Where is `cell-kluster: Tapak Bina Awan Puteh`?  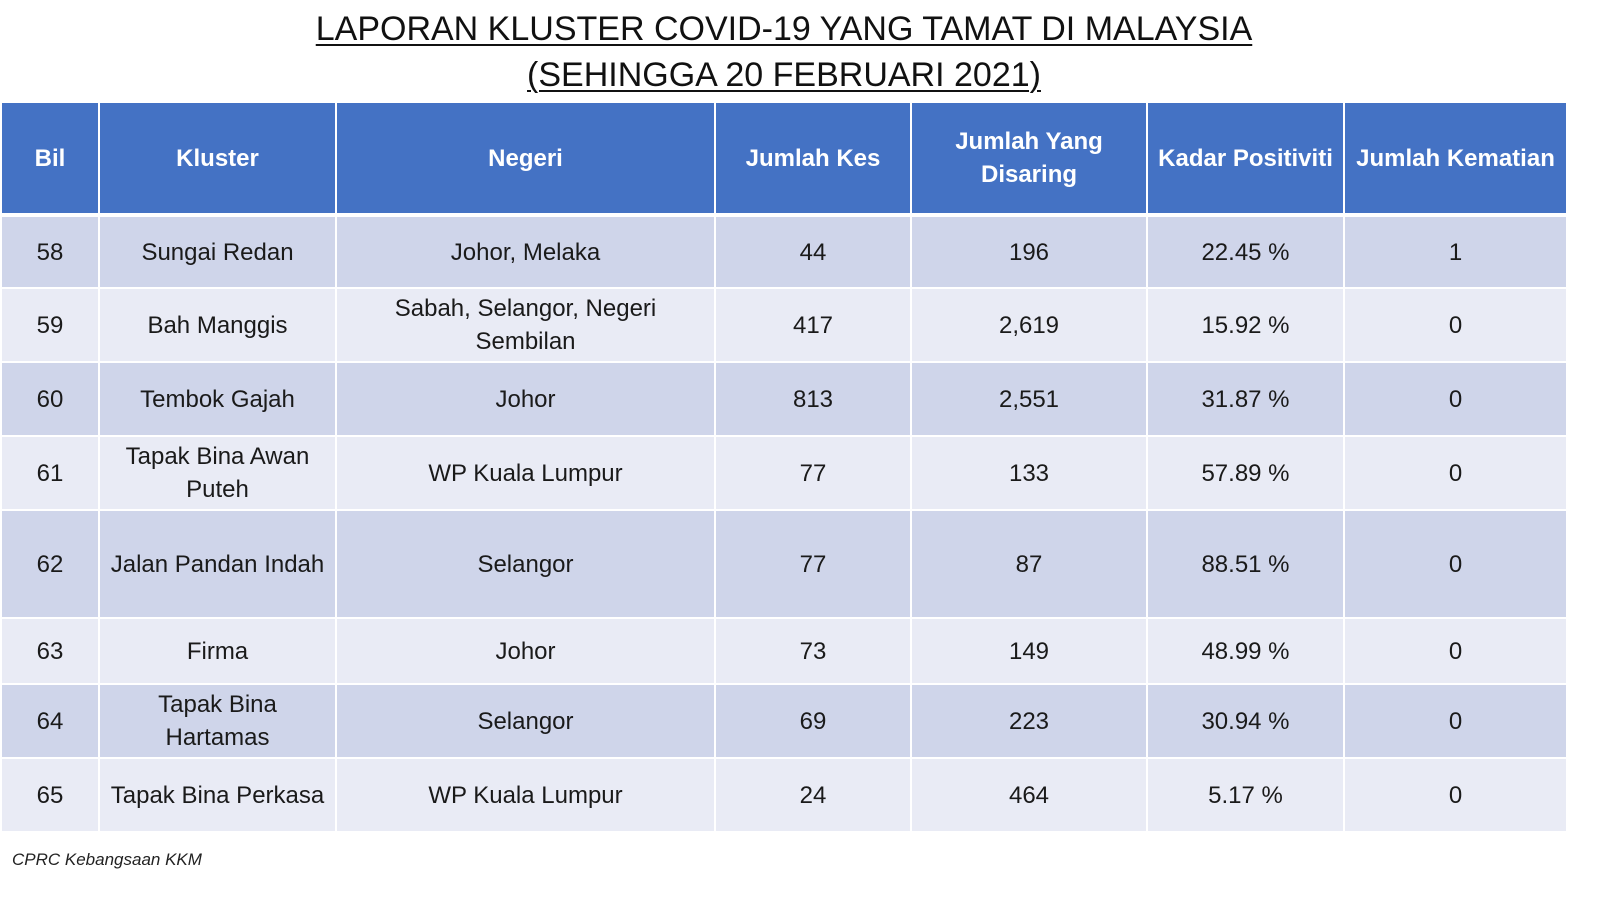 cell-kluster: Tapak Bina Awan Puteh is located at coordinates (217, 473).